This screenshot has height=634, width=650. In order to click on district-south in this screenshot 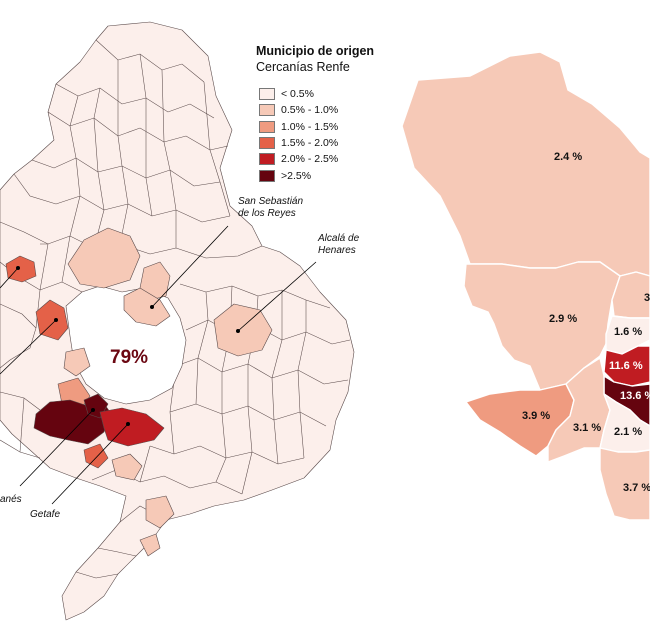, I will do `click(624, 484)`.